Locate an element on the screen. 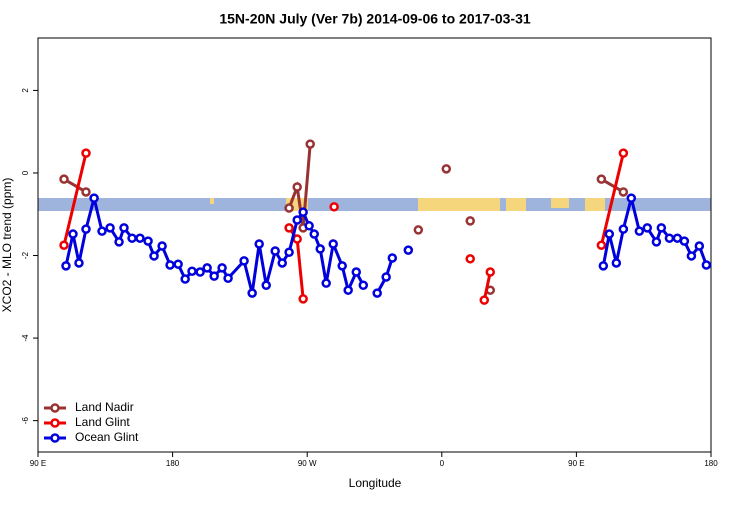 The height and width of the screenshot is (505, 750). y-tick-label: -2 is located at coordinates (25, 255).